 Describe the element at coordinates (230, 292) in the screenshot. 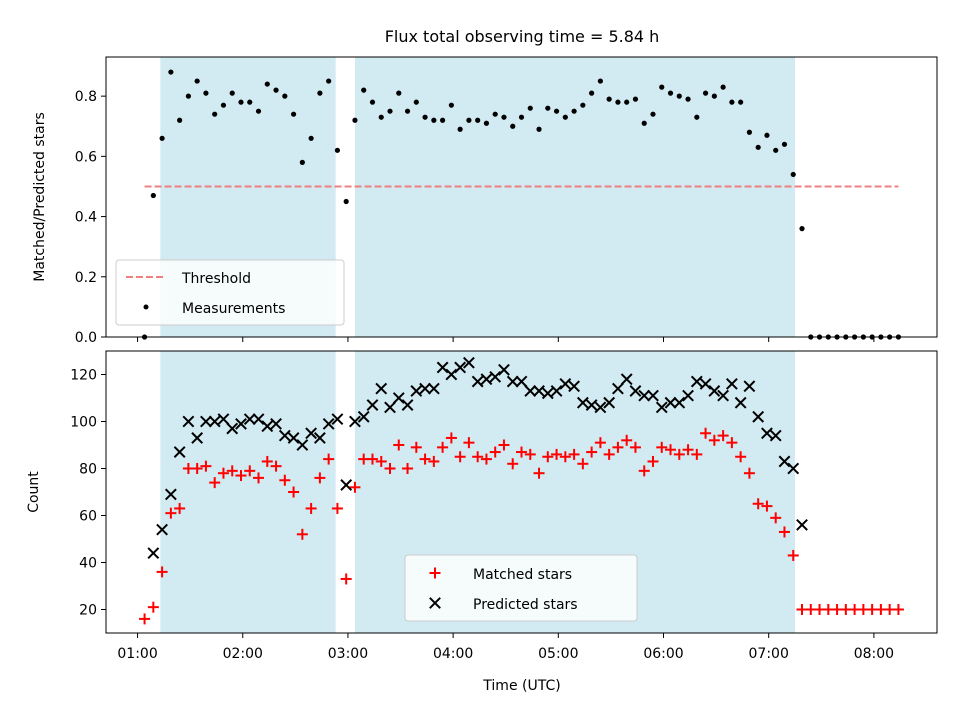

I see `legend-box` at that location.